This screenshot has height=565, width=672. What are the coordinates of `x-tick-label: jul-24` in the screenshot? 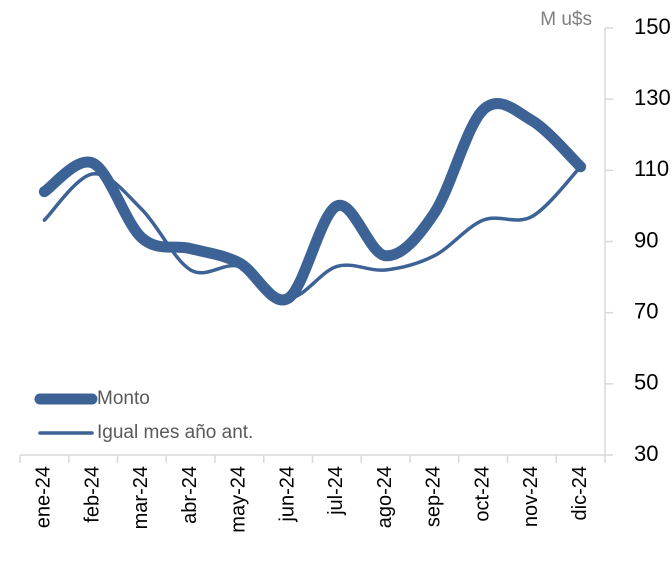 It's located at (336, 491).